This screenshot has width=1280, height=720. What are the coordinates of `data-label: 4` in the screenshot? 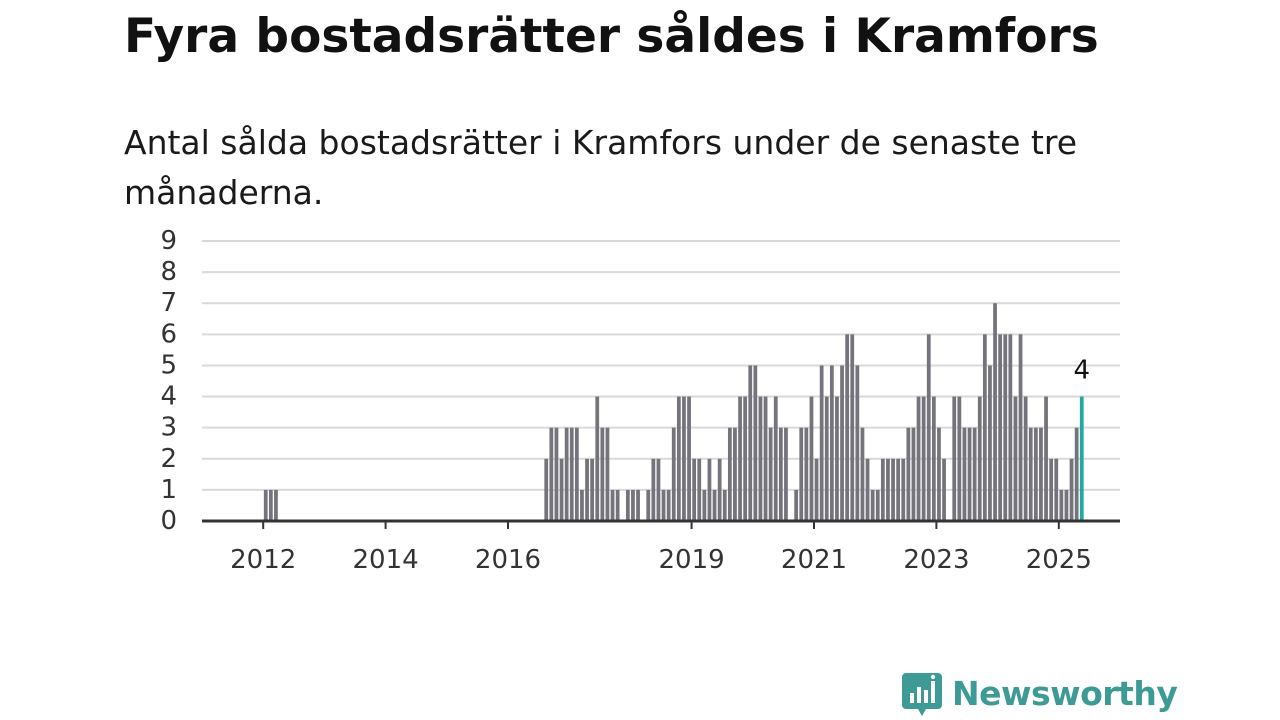 It's located at (1081, 371).